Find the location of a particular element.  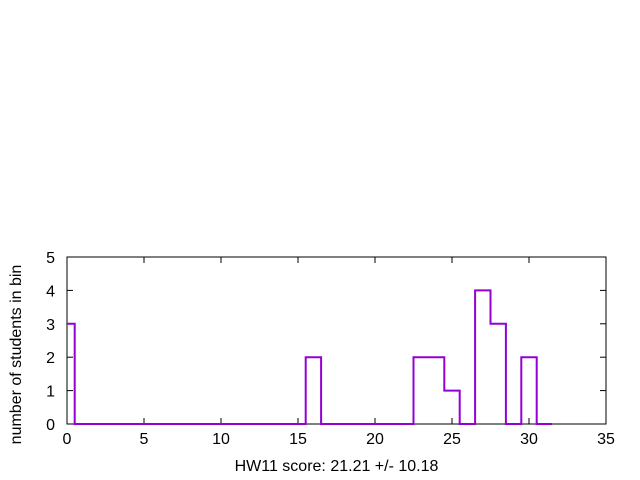

y-tick-label-3: 3 is located at coordinates (50, 325).